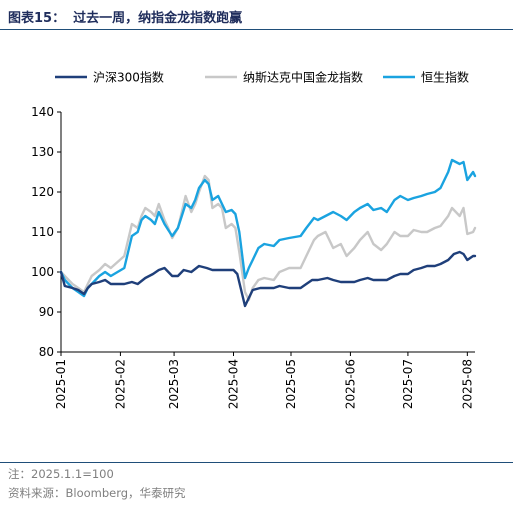 Image resolution: width=513 pixels, height=505 pixels. What do you see at coordinates (42, 232) in the screenshot?
I see `y-tick-label: 110` at bounding box center [42, 232].